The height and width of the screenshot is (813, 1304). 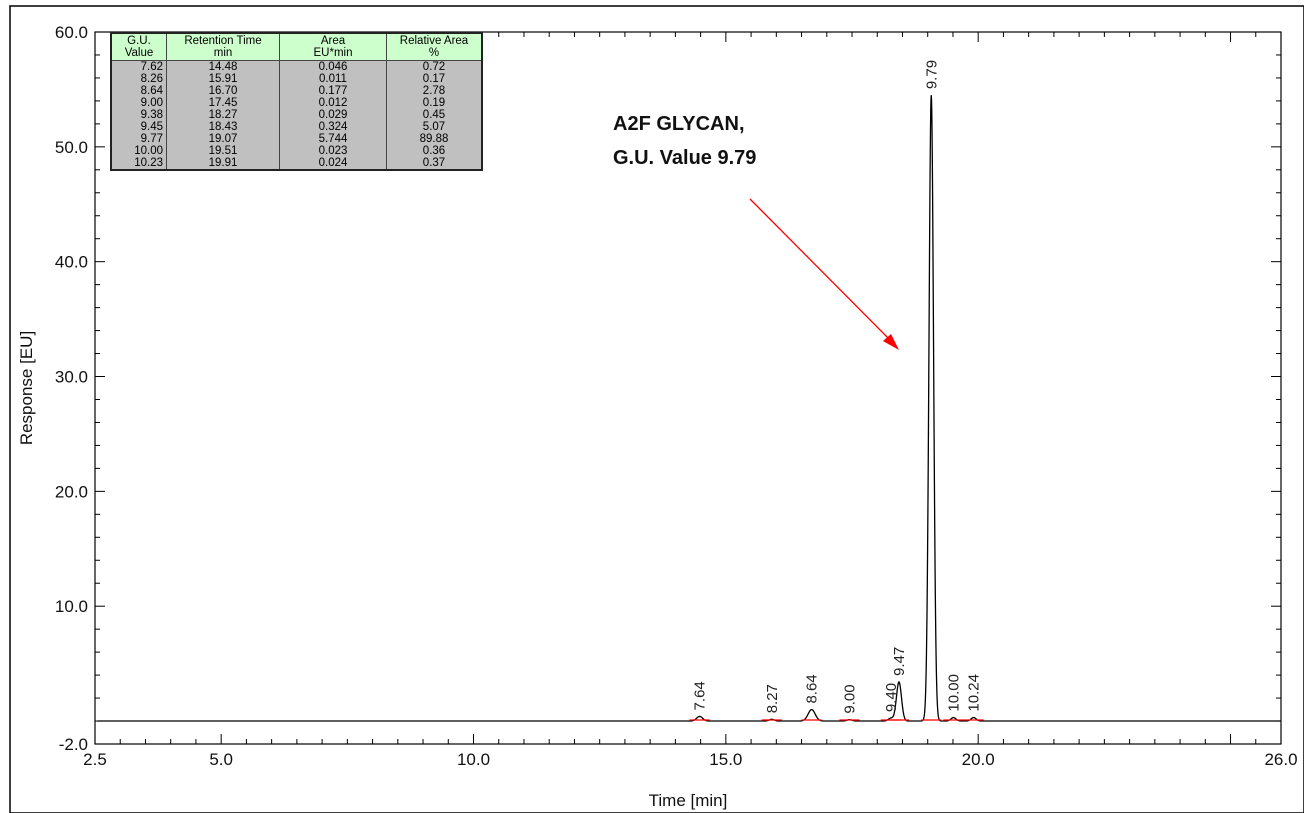 I want to click on table-cell: 14.48, so click(x=223, y=66).